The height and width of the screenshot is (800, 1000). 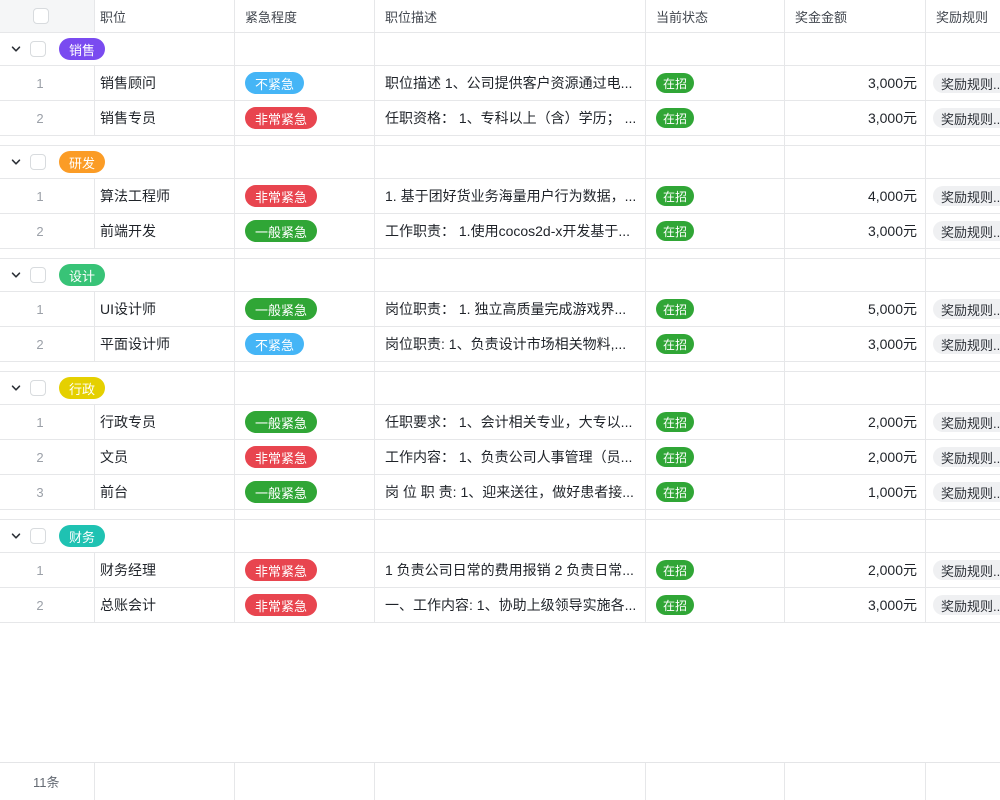 What do you see at coordinates (165, 196) in the screenshot?
I see `position-cell: 算法工程师` at bounding box center [165, 196].